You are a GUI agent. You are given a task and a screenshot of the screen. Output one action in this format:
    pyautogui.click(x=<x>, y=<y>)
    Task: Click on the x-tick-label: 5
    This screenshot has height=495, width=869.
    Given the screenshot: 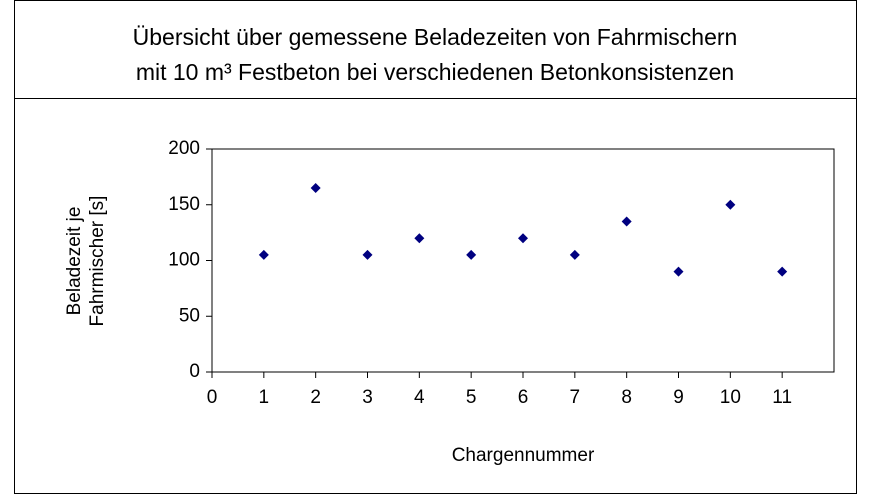 What is the action you would take?
    pyautogui.click(x=471, y=397)
    